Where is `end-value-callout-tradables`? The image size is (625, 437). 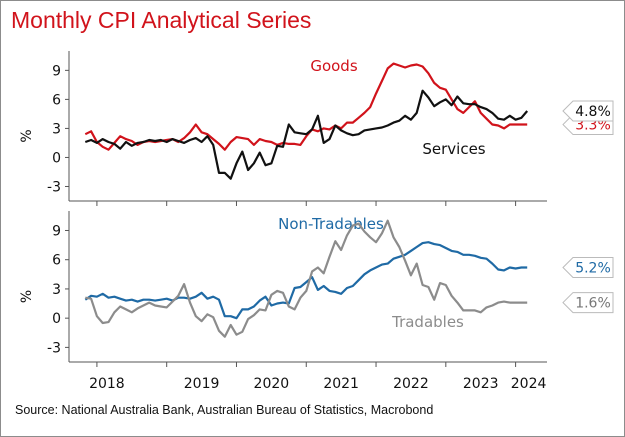
end-value-callout-tradables is located at coordinates (588, 303).